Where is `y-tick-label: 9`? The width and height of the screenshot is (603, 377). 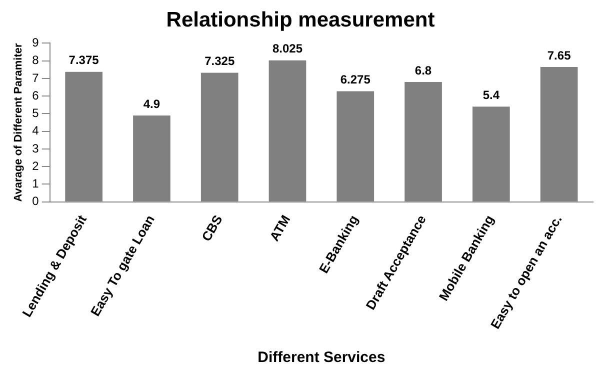
y-tick-label: 9 is located at coordinates (36, 43).